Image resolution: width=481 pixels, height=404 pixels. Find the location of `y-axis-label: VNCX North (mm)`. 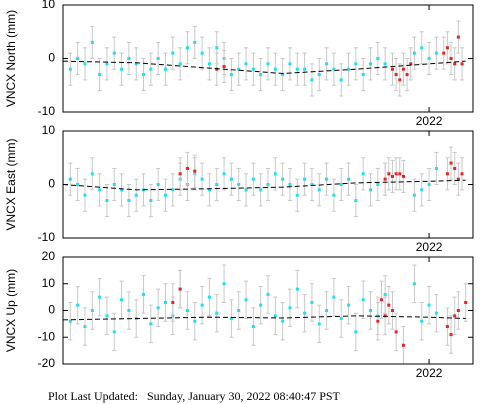

y-axis-label: VNCX North (mm) is located at coordinates (11, 58).